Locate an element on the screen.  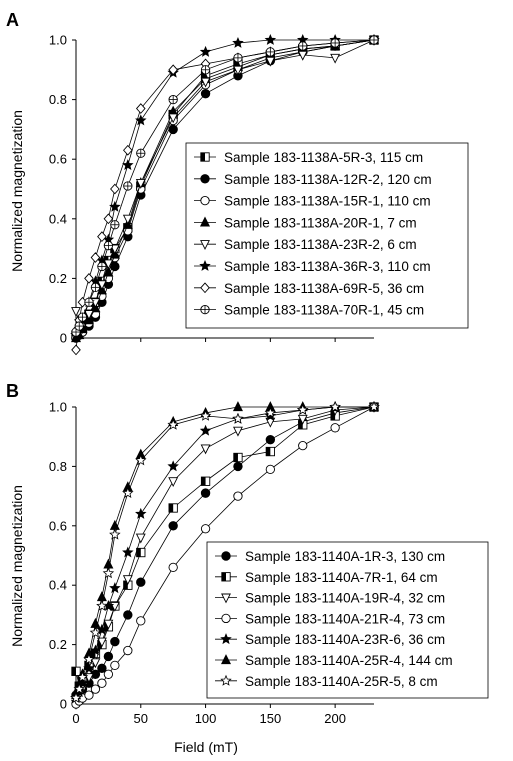
y-tick-label: 0.8 is located at coordinates (58, 99).